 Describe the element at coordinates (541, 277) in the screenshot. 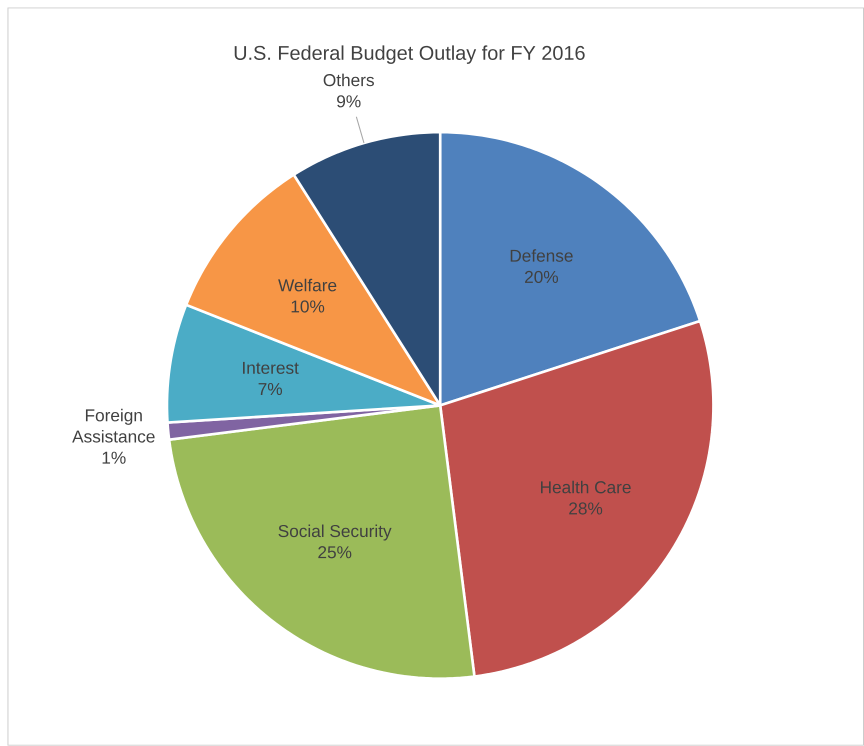

I see `data-label: 20%` at that location.